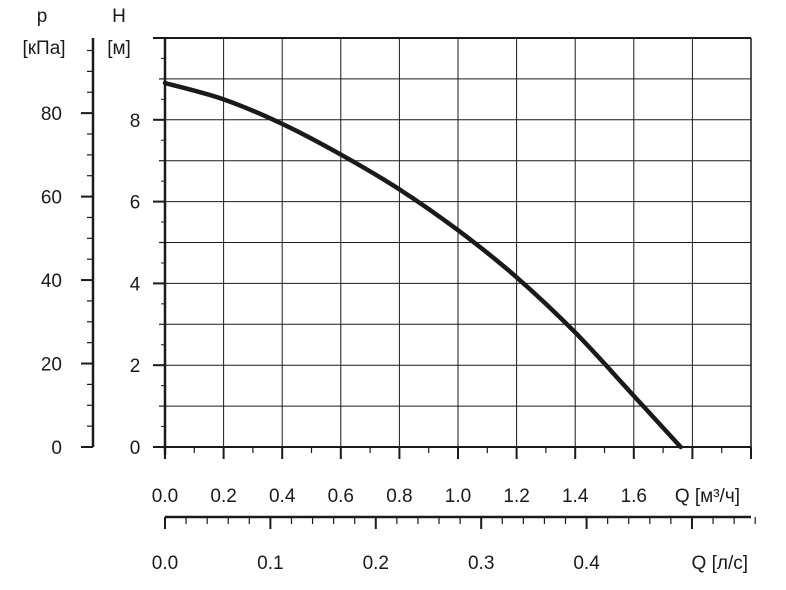 The height and width of the screenshot is (590, 786). I want to click on q-m3h-axis-tick-label: 1.4, so click(575, 496).